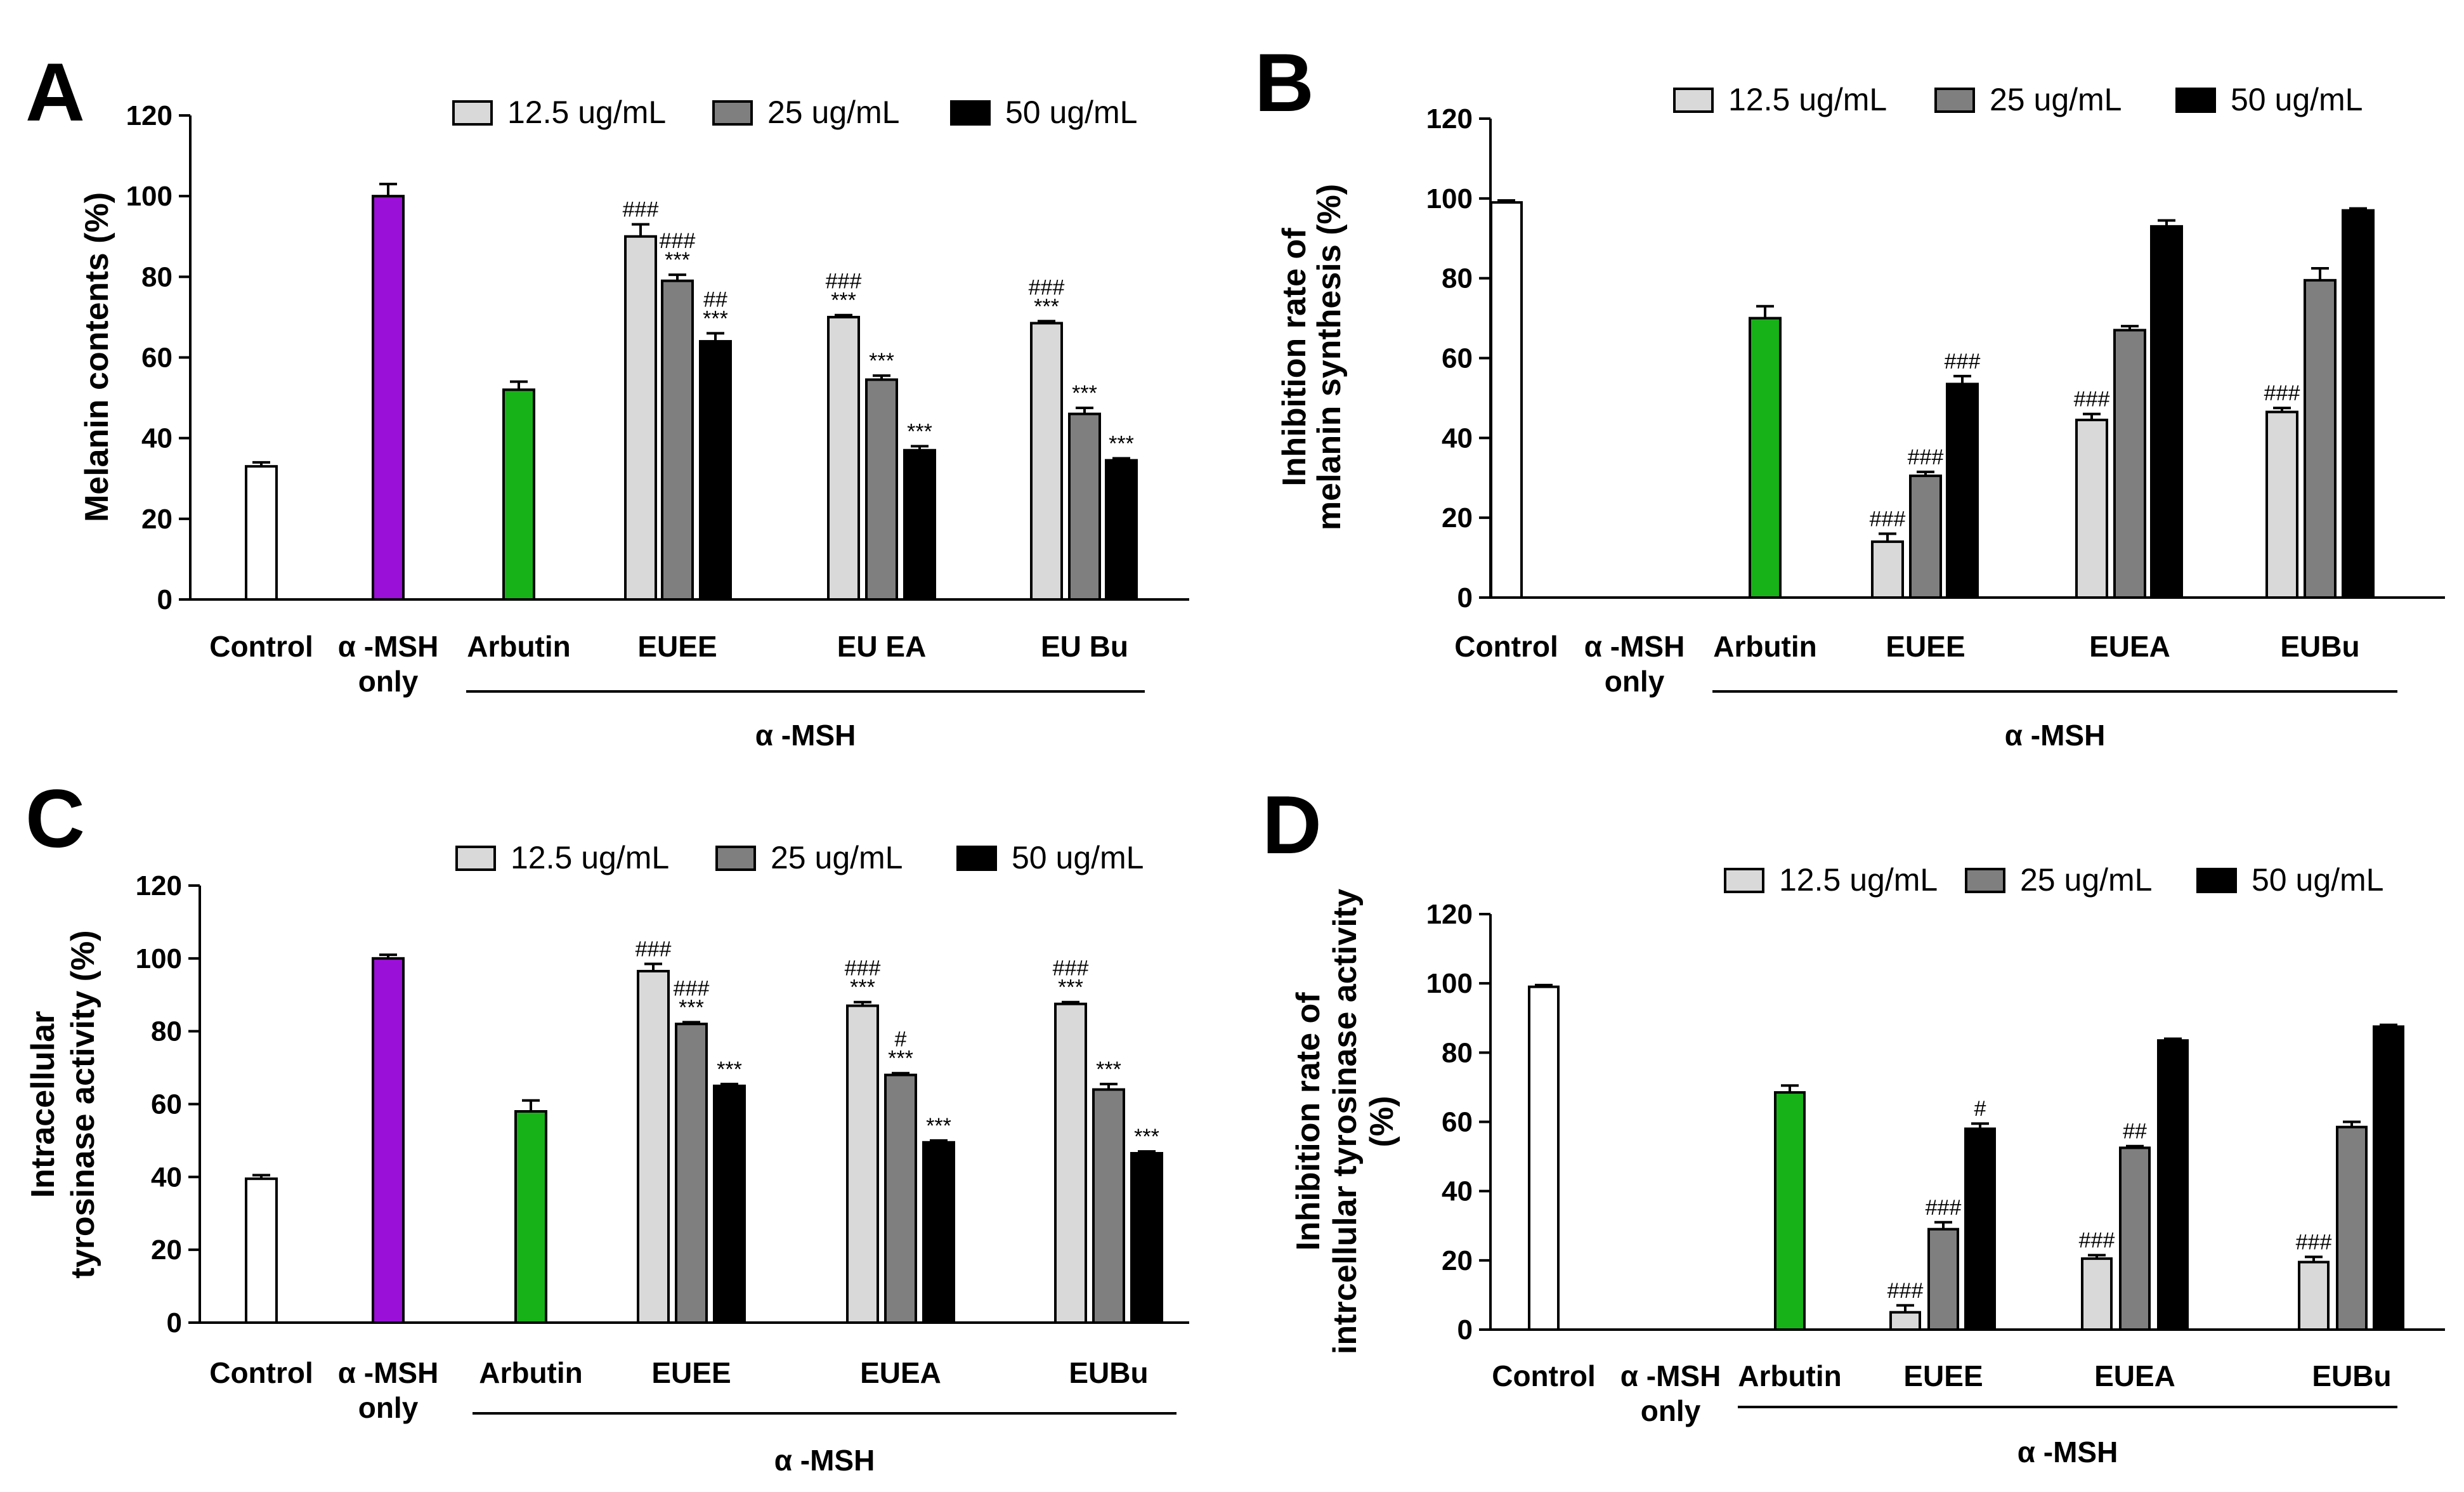 This screenshot has height=1492, width=2464. What do you see at coordinates (83, 1104) in the screenshot?
I see `y-axis-label: tyrosinase activity (%)` at bounding box center [83, 1104].